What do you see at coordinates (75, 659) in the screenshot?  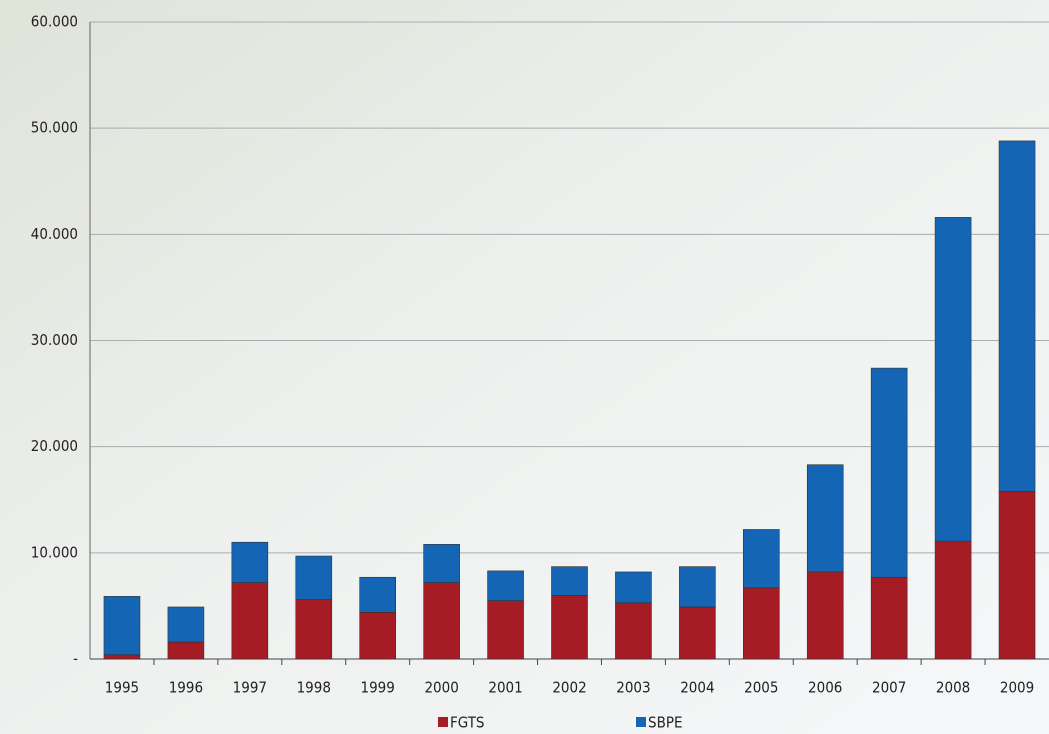 I see `y-tick-label: -` at bounding box center [75, 659].